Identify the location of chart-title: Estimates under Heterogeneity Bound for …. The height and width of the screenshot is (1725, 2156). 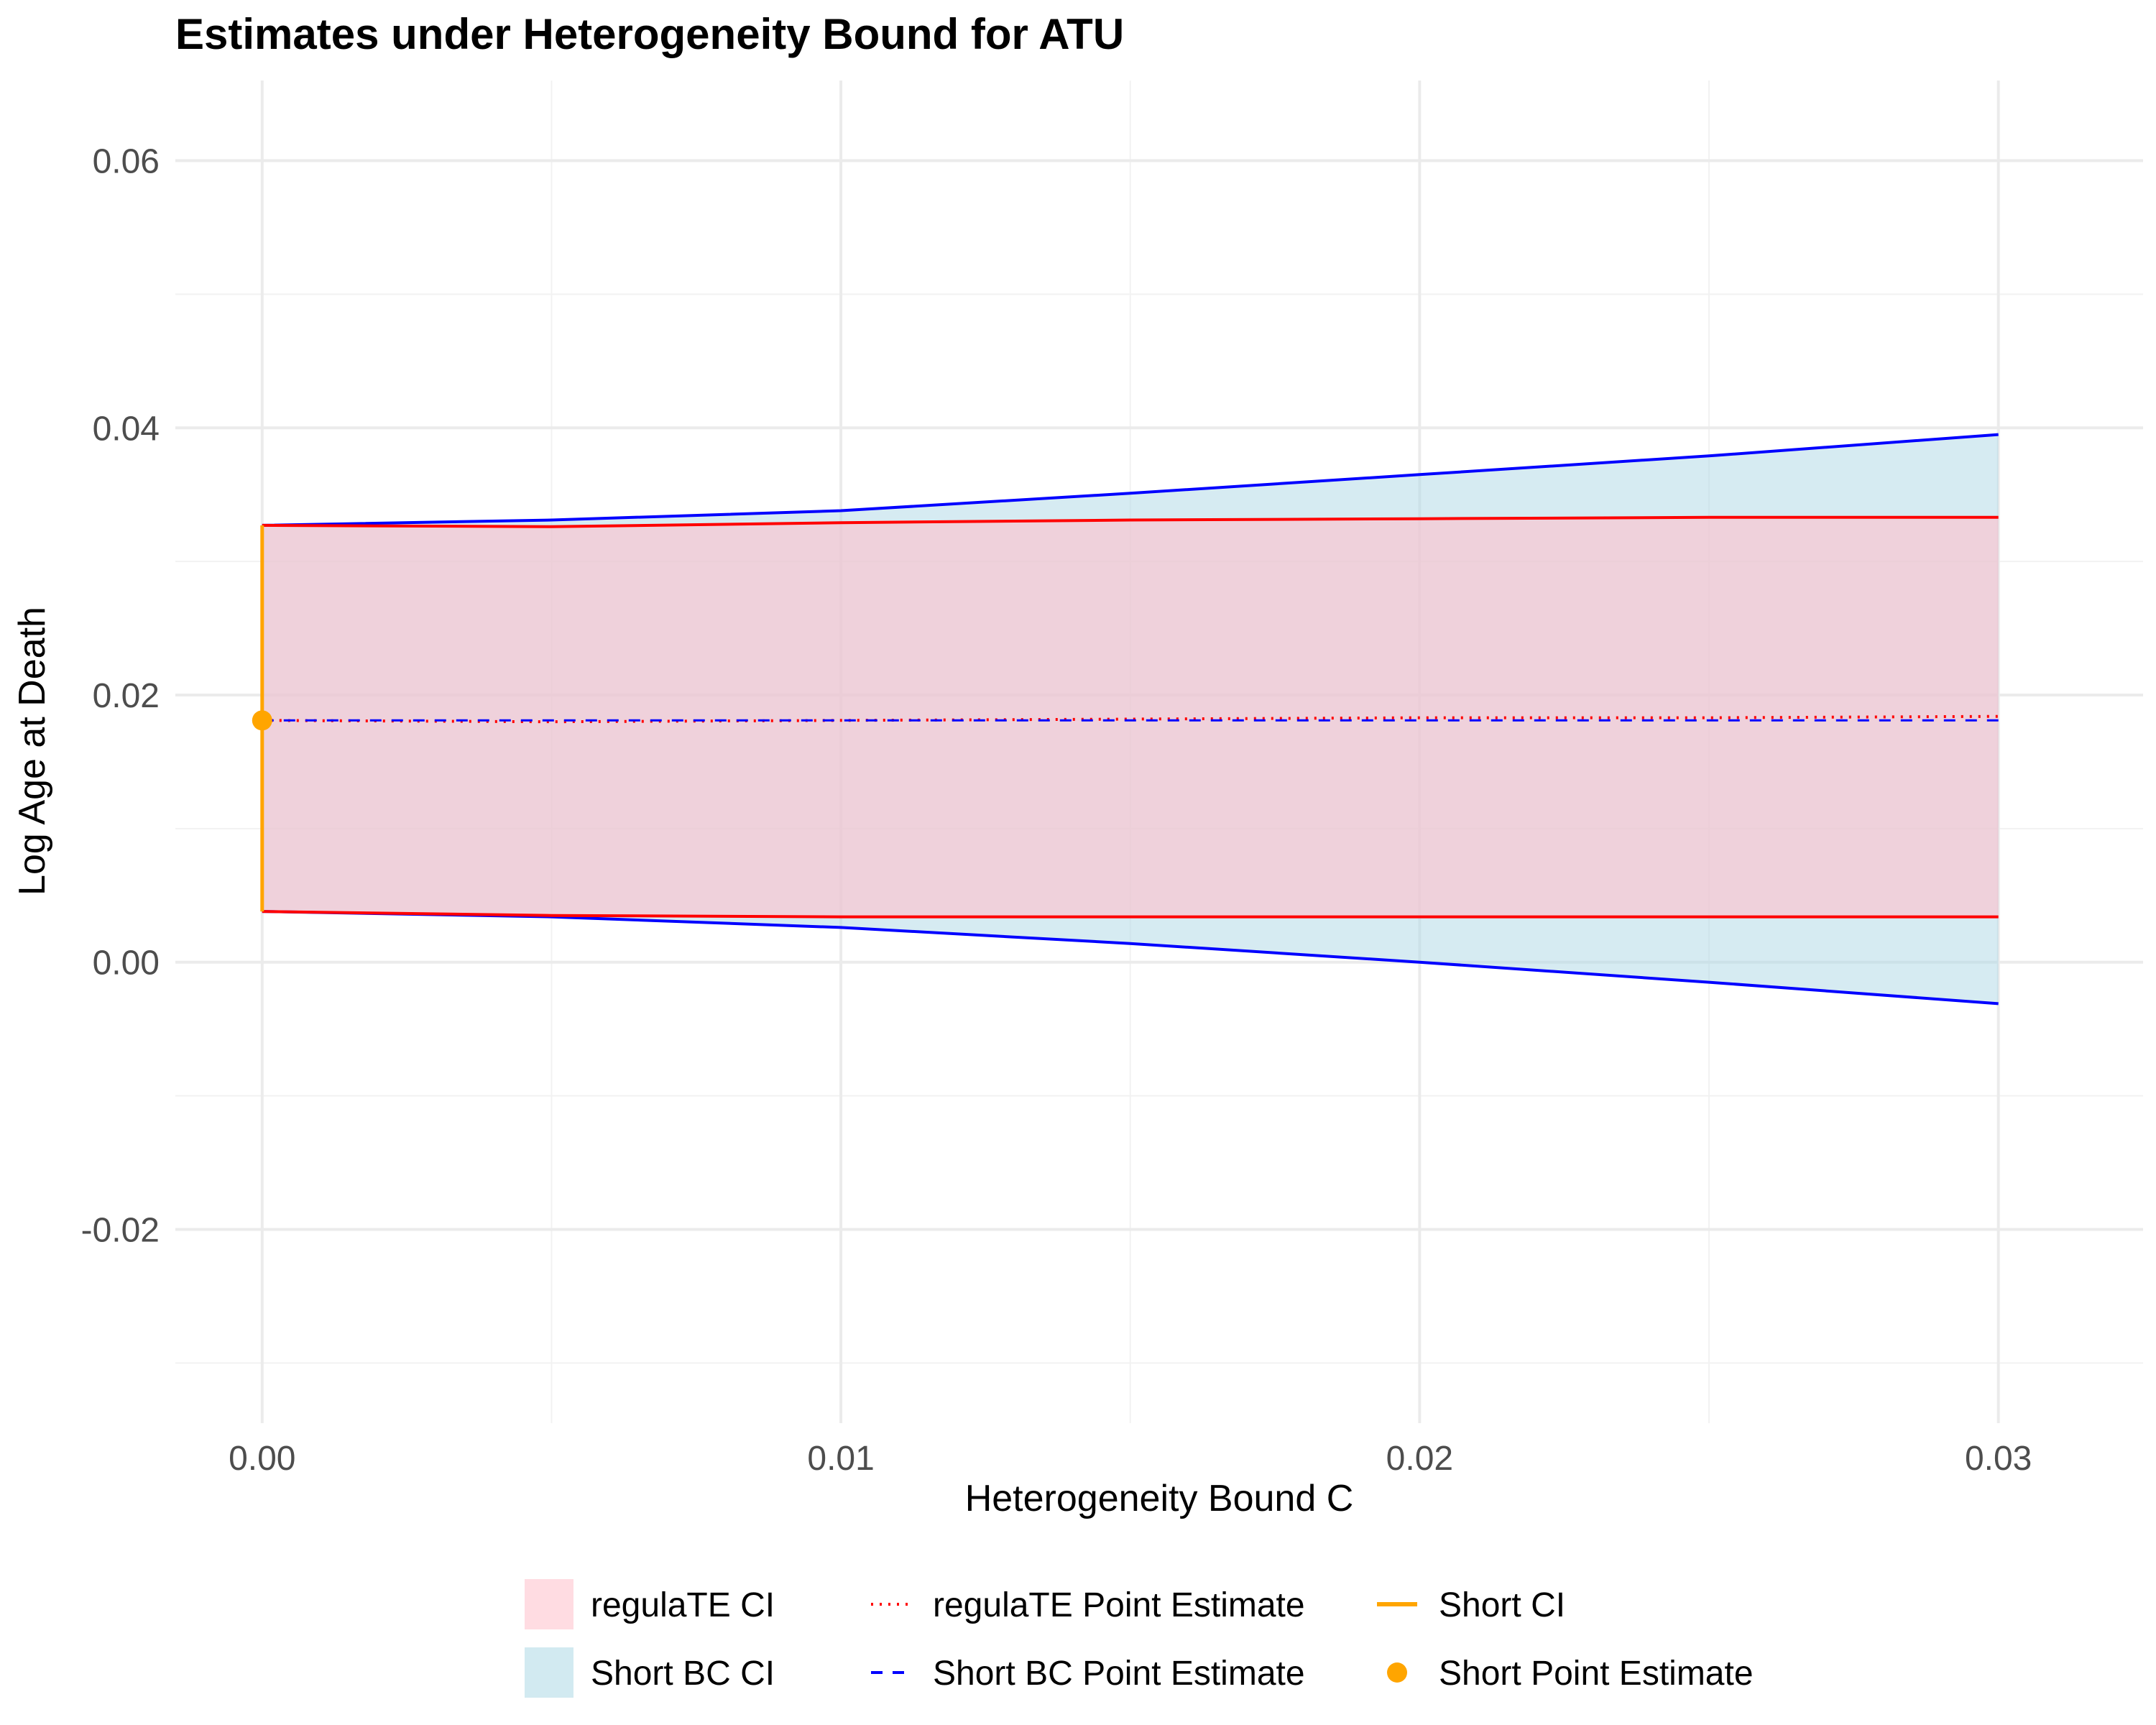
(649, 34).